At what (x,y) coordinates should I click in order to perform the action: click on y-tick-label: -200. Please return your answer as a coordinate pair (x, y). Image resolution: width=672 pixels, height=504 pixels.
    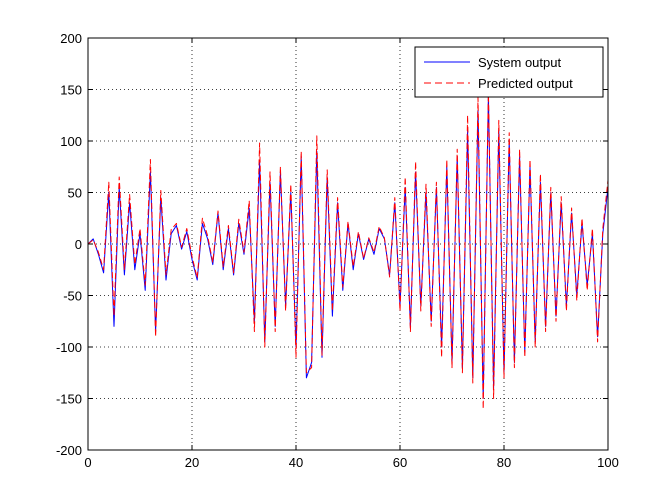
    Looking at the image, I should click on (69, 450).